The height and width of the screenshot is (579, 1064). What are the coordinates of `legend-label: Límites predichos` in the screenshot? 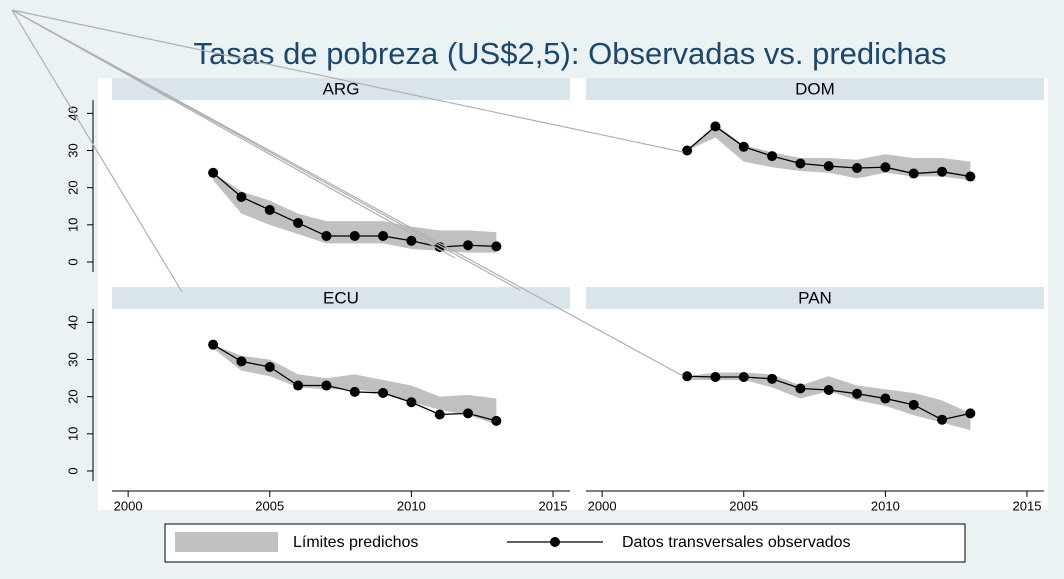 It's located at (355, 542).